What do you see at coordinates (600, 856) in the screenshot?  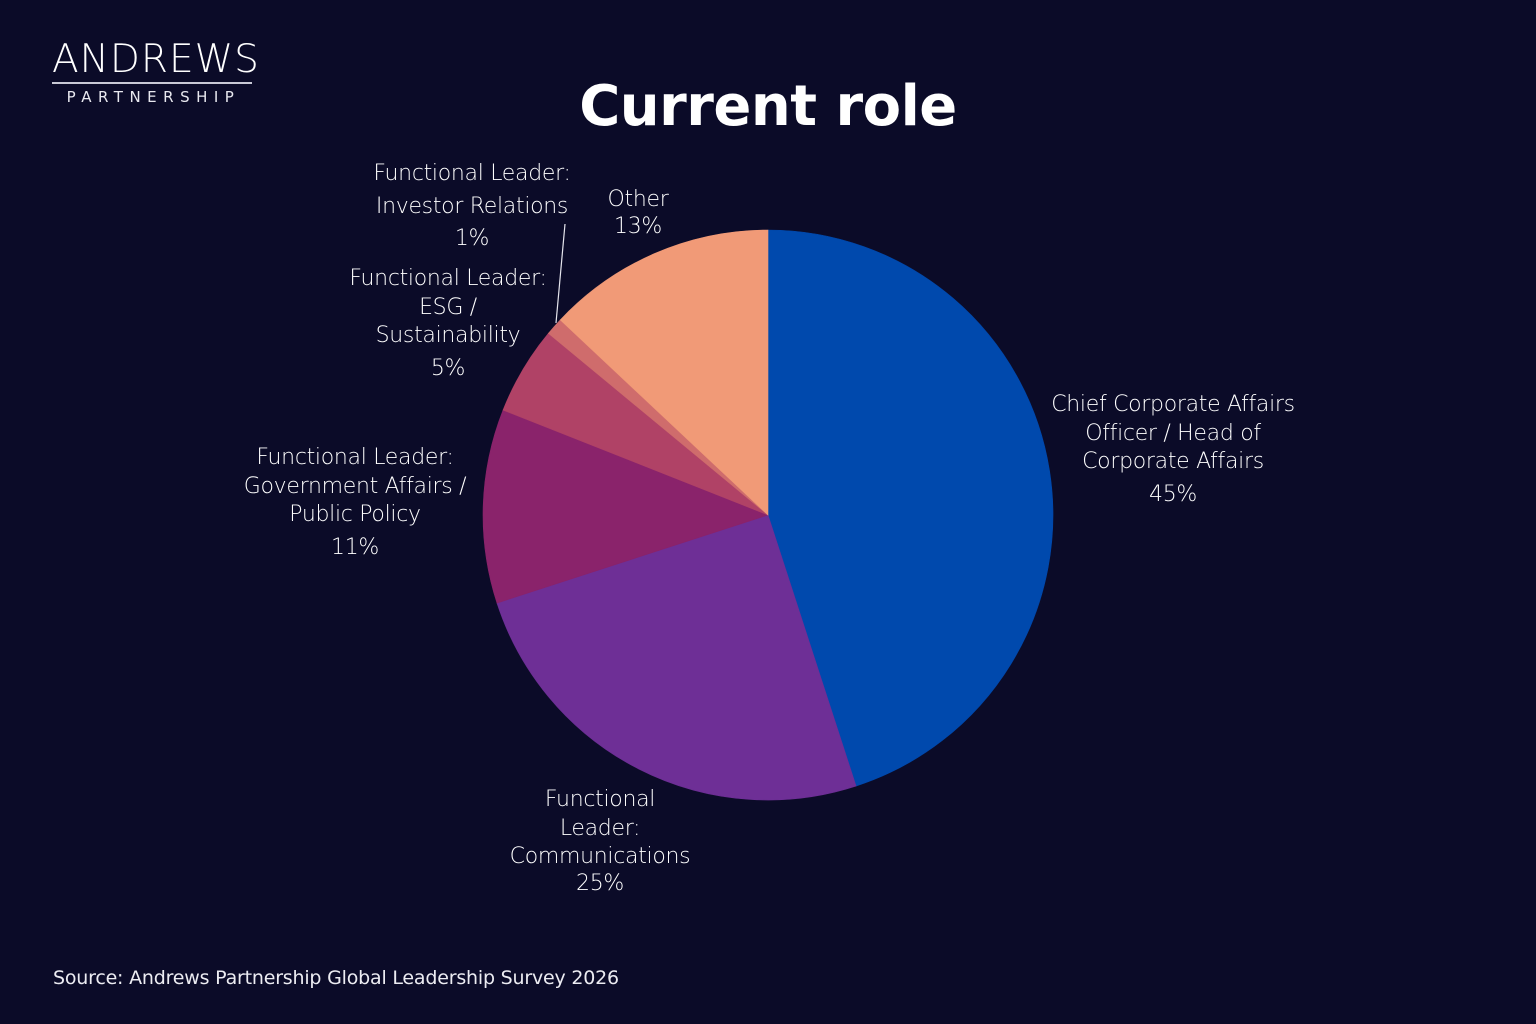 I see `label-line: Communications` at bounding box center [600, 856].